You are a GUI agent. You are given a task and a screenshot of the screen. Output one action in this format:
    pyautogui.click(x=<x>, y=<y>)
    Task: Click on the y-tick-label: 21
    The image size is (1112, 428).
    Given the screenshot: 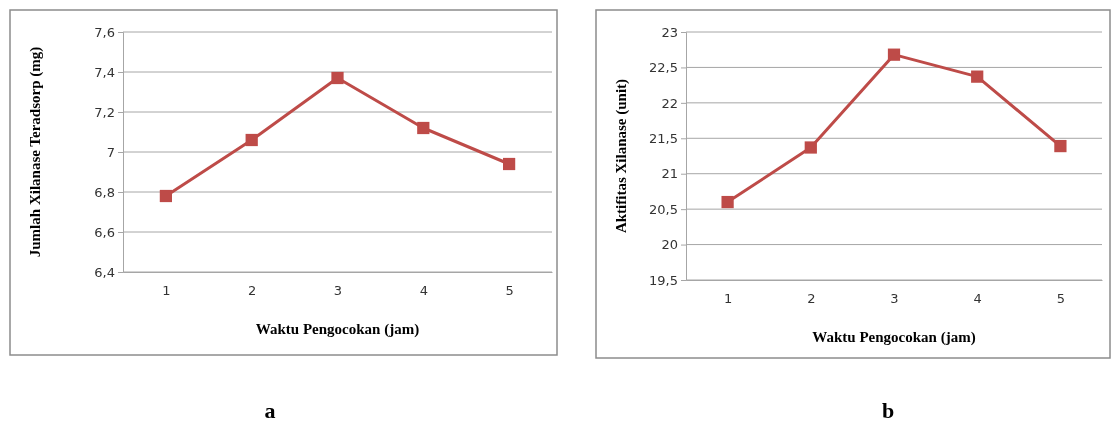 What is the action you would take?
    pyautogui.click(x=669, y=174)
    